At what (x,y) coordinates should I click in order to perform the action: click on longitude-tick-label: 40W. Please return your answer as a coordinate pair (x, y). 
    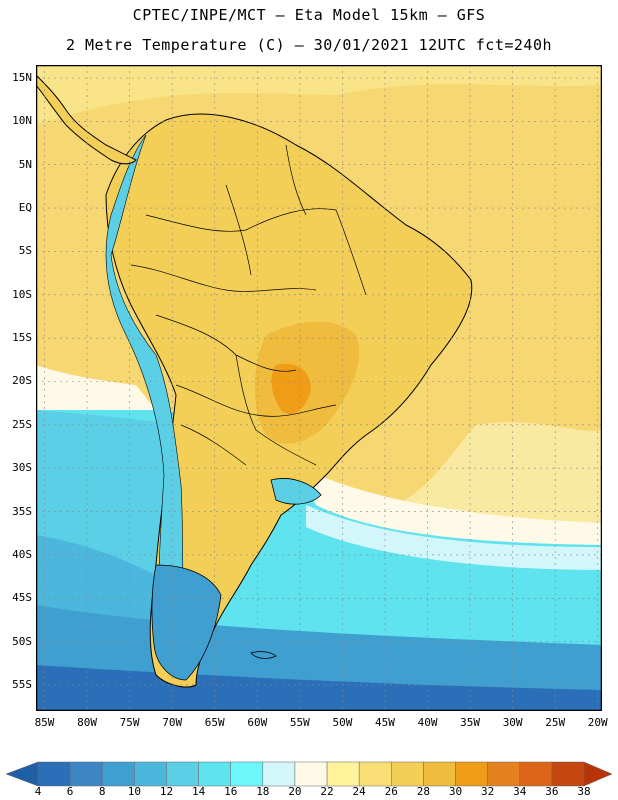
    Looking at the image, I should click on (427, 722).